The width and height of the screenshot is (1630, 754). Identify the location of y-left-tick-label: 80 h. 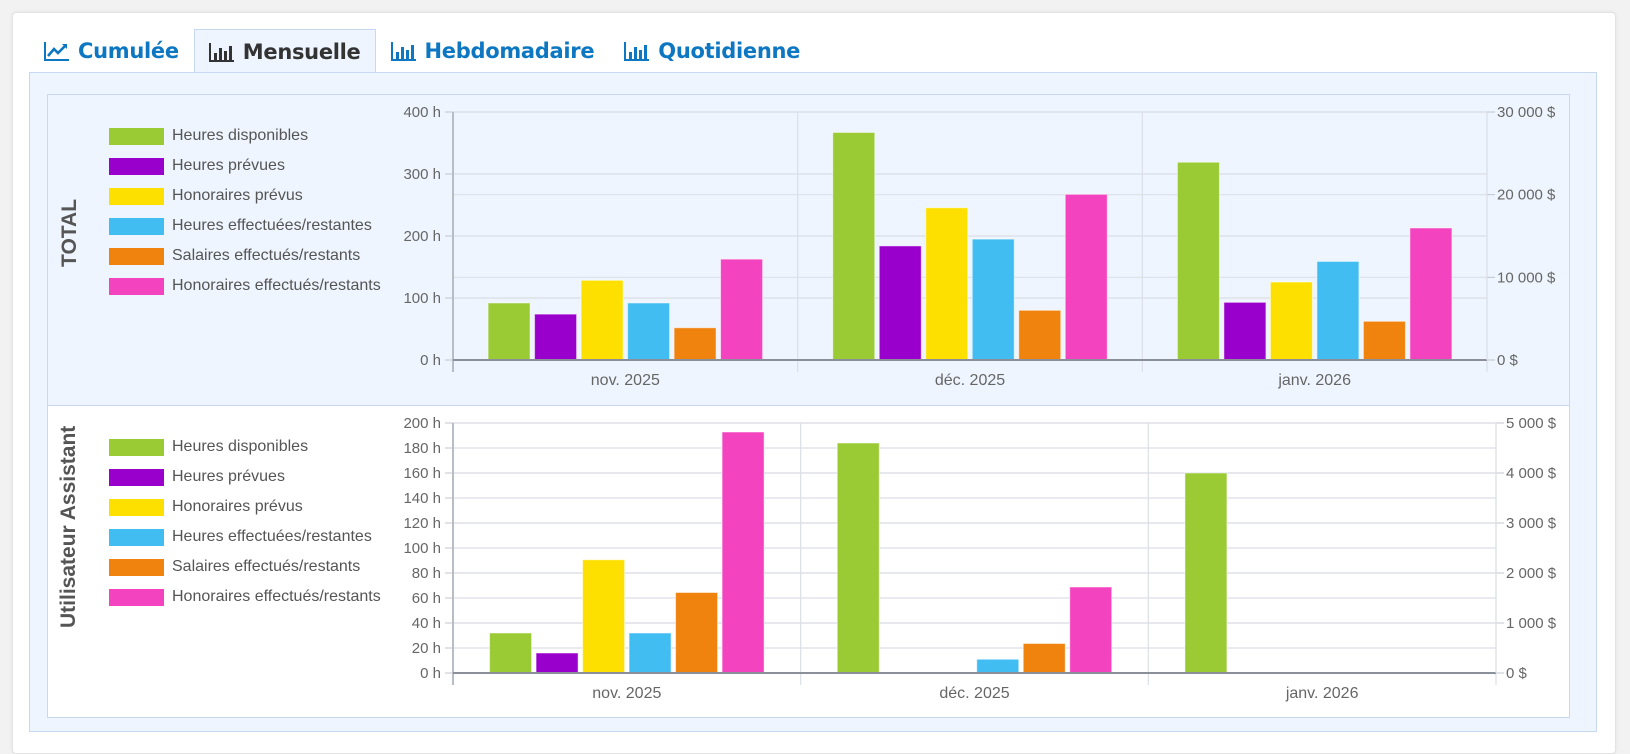
(426, 573).